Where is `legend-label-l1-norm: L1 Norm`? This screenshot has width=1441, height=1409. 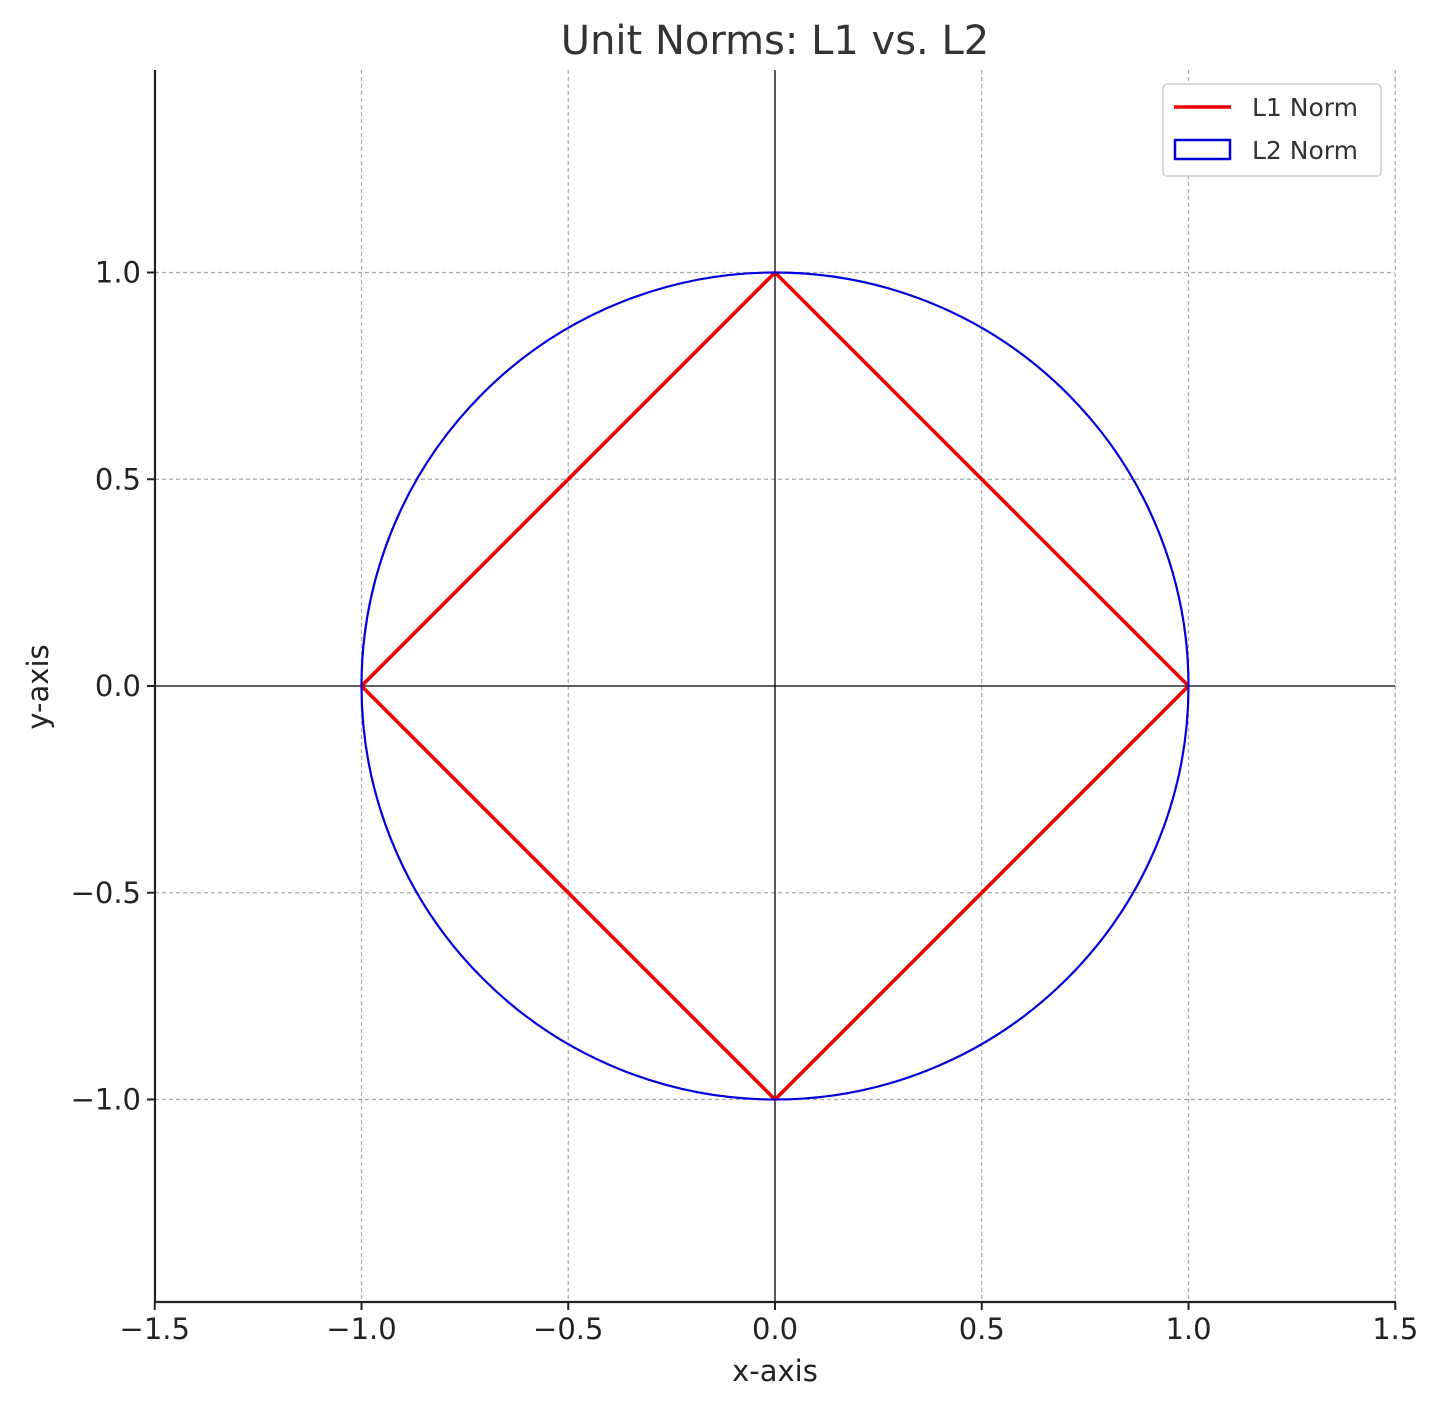 legend-label-l1-norm: L1 Norm is located at coordinates (1305, 107).